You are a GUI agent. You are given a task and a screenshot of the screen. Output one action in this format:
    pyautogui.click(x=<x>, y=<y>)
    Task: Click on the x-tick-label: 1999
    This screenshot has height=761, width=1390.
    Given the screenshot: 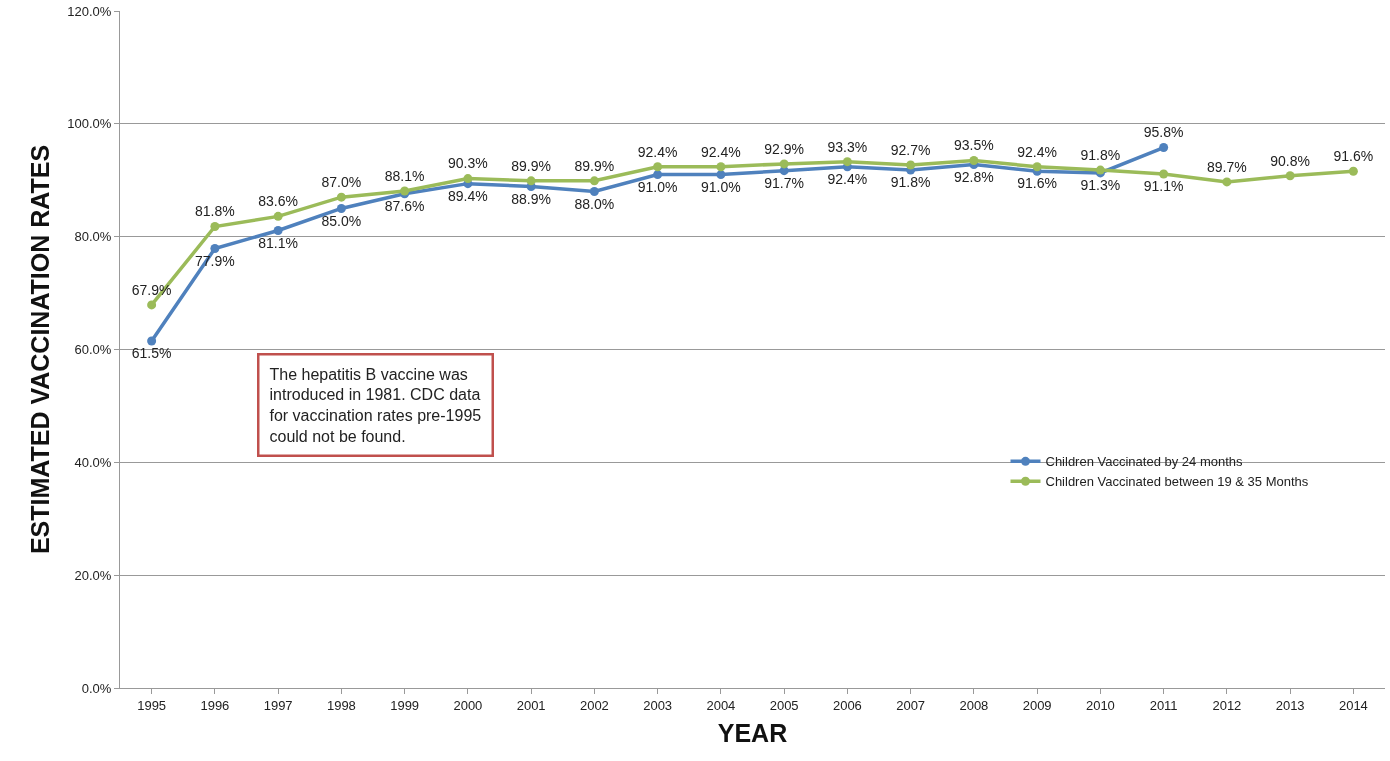 What is the action you would take?
    pyautogui.click(x=405, y=705)
    